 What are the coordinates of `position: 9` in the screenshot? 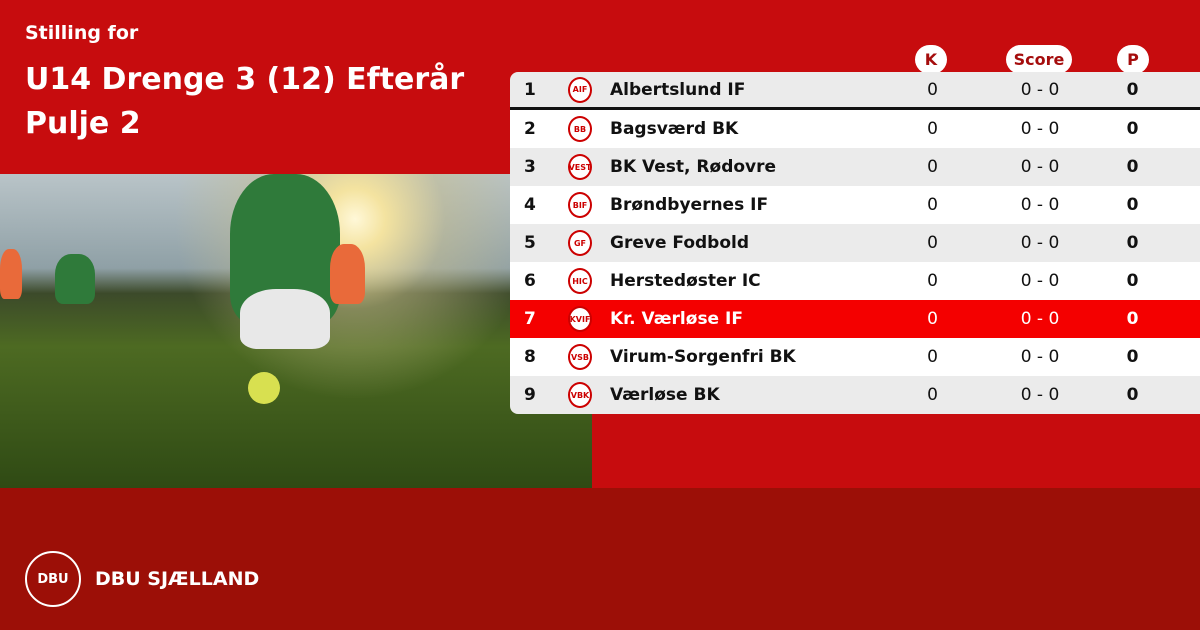 It's located at (530, 395).